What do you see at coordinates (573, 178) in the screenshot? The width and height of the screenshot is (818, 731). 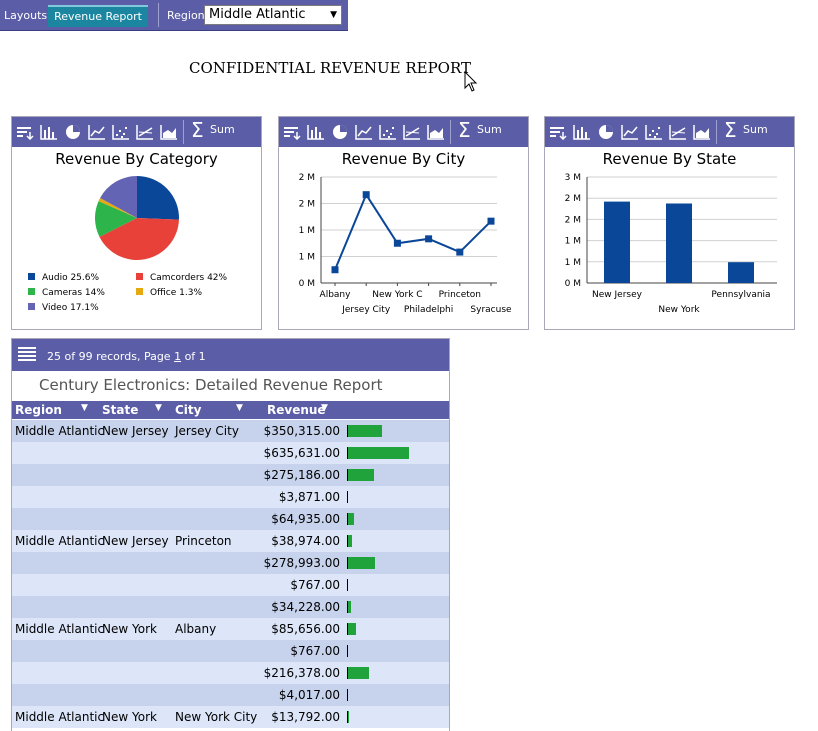 I see `y-tick-label: 3 M` at bounding box center [573, 178].